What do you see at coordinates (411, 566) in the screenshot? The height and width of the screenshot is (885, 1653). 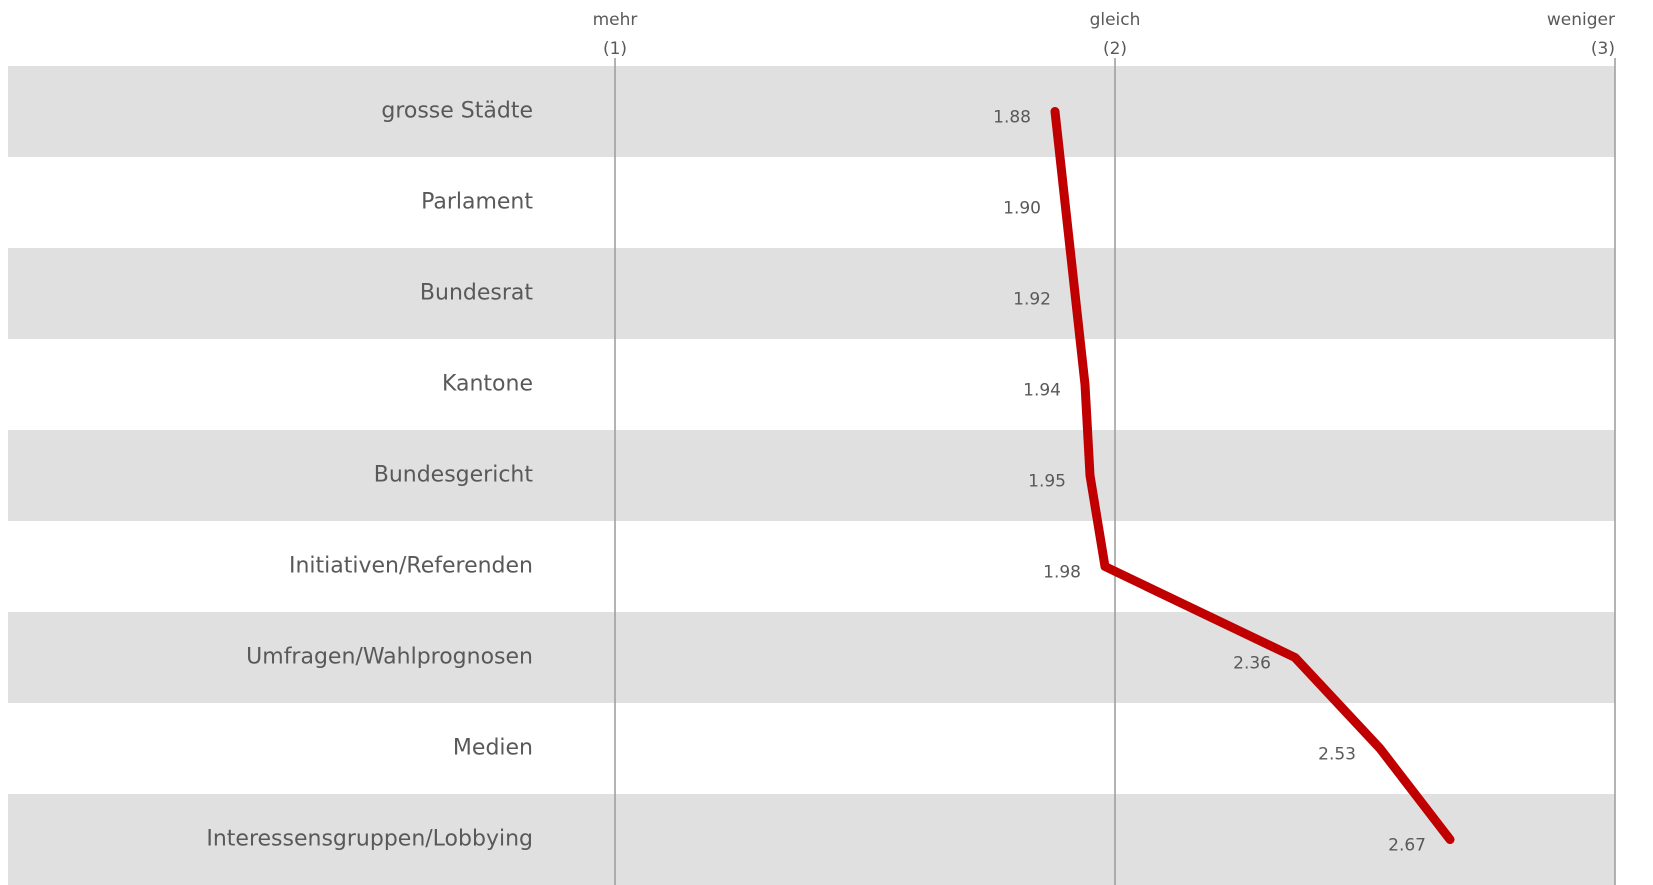 I see `category-label: Initiativen/Referenden` at bounding box center [411, 566].